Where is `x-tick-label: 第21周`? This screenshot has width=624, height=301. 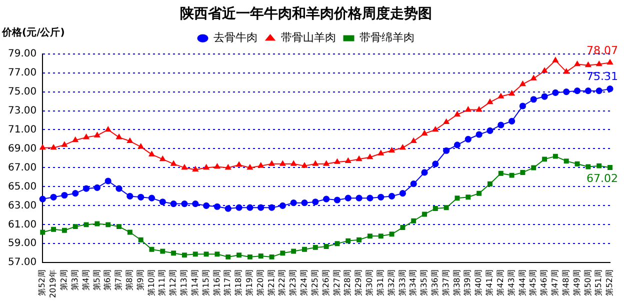
x-tick-label: 第21周 is located at coordinates (271, 283).